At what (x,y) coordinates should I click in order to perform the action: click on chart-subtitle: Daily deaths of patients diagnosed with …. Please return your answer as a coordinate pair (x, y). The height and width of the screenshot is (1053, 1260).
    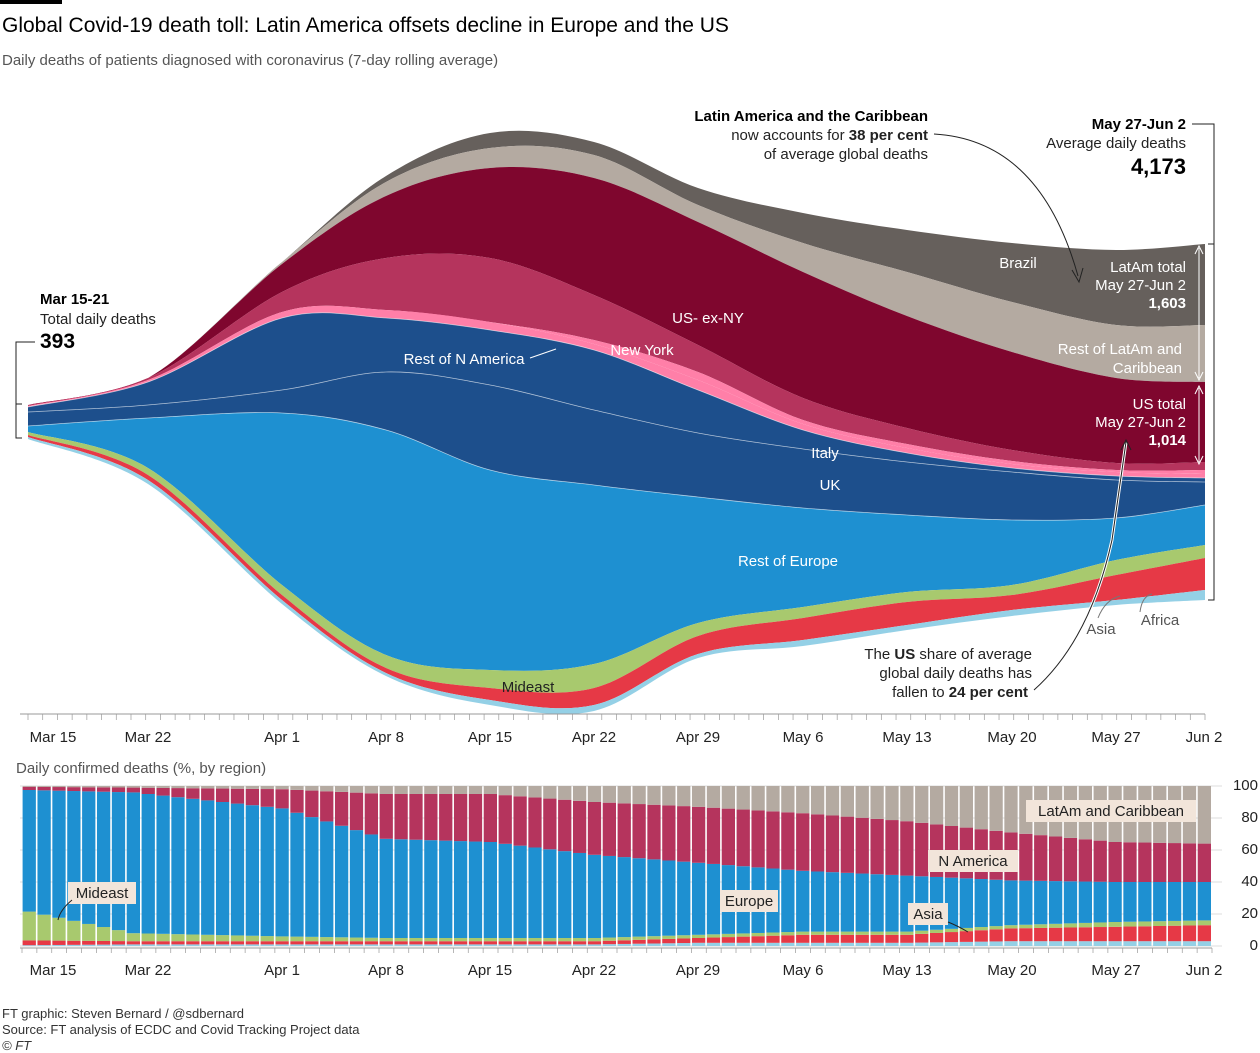
    Looking at the image, I should click on (250, 60).